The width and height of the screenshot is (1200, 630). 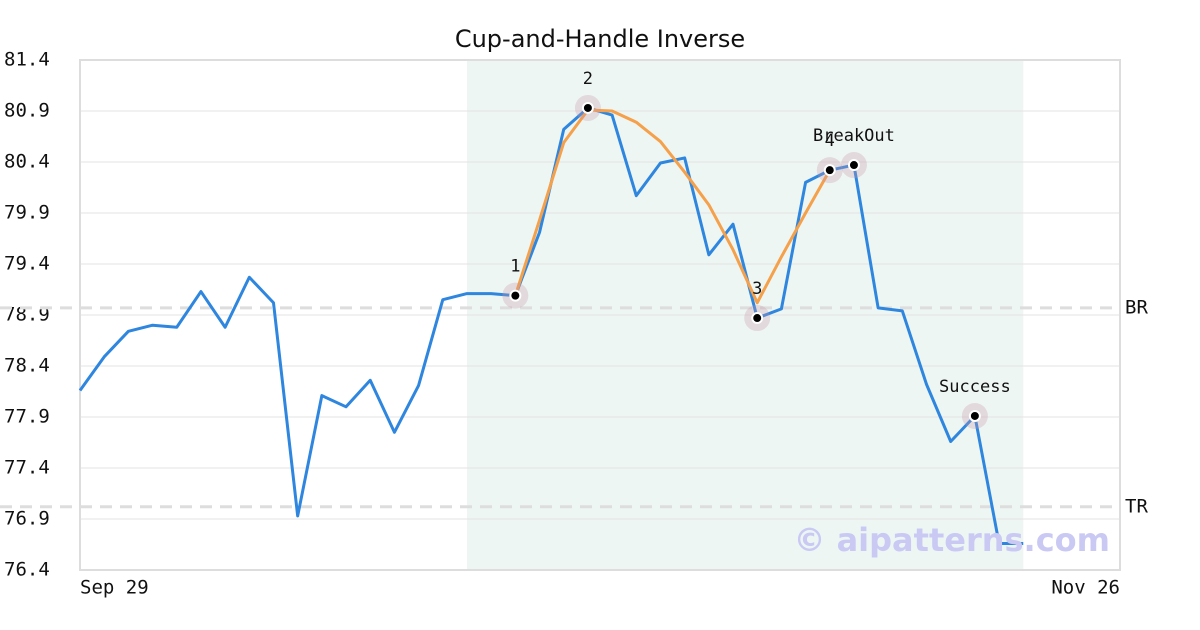 What do you see at coordinates (1085, 588) in the screenshot?
I see `x-tick-label: Nov 26` at bounding box center [1085, 588].